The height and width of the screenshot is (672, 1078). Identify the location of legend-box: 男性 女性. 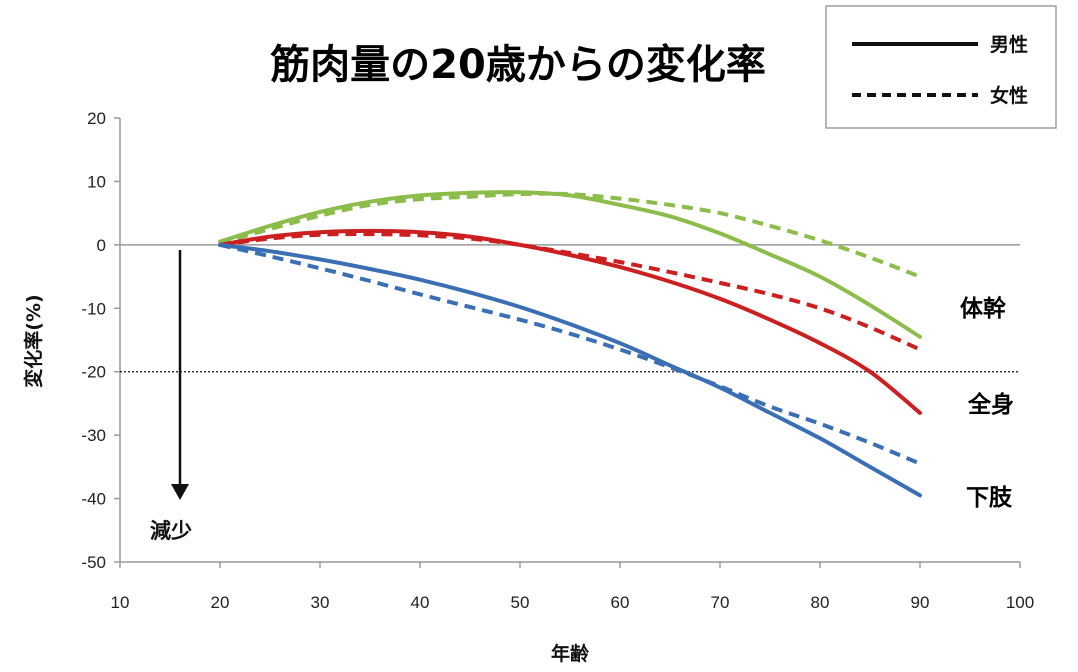
(941, 67).